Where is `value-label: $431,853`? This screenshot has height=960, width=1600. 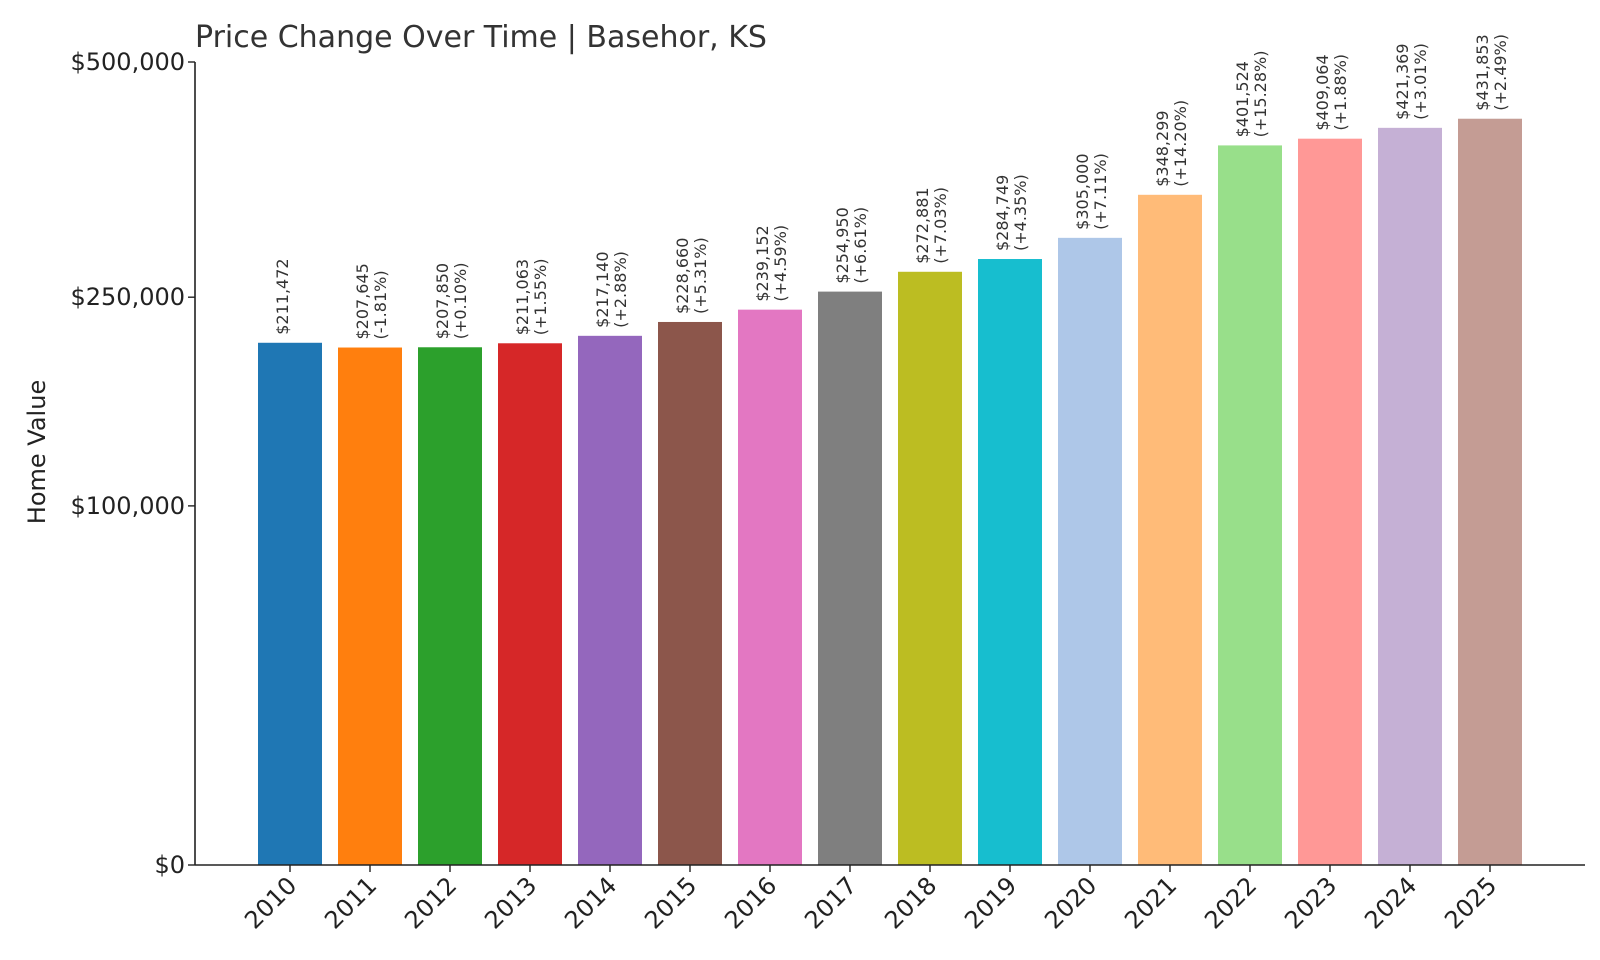
value-label: $431,853 is located at coordinates (1482, 72).